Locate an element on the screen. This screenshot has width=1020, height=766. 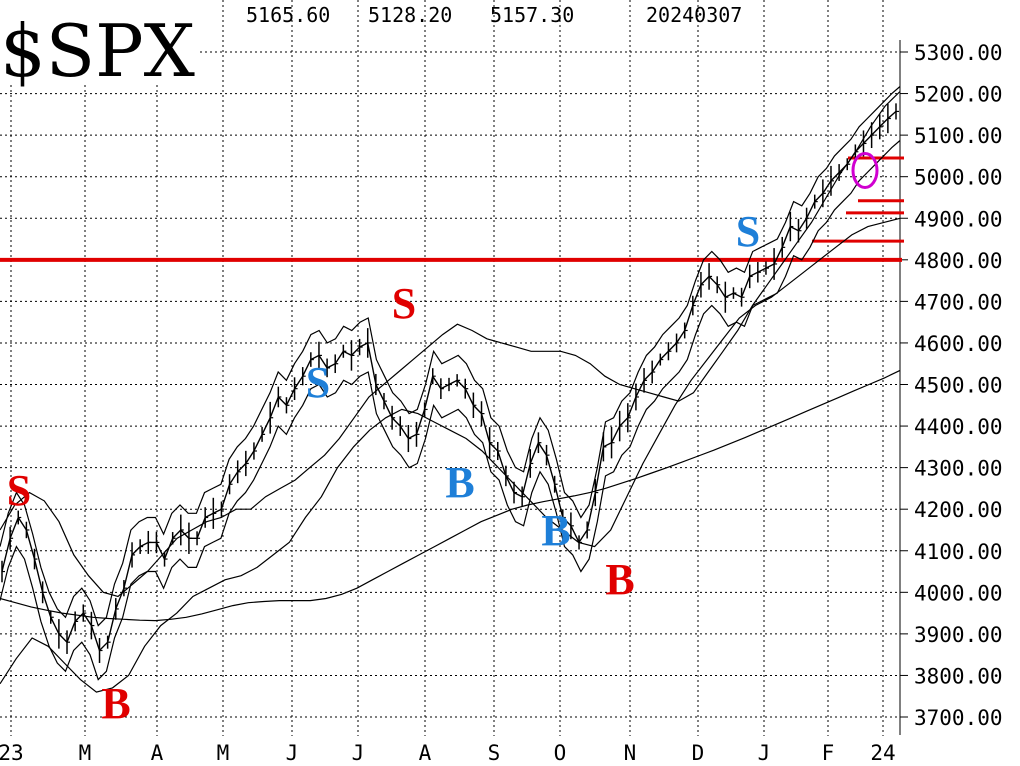
y-tick-label: 5300.00 is located at coordinates (958, 53).